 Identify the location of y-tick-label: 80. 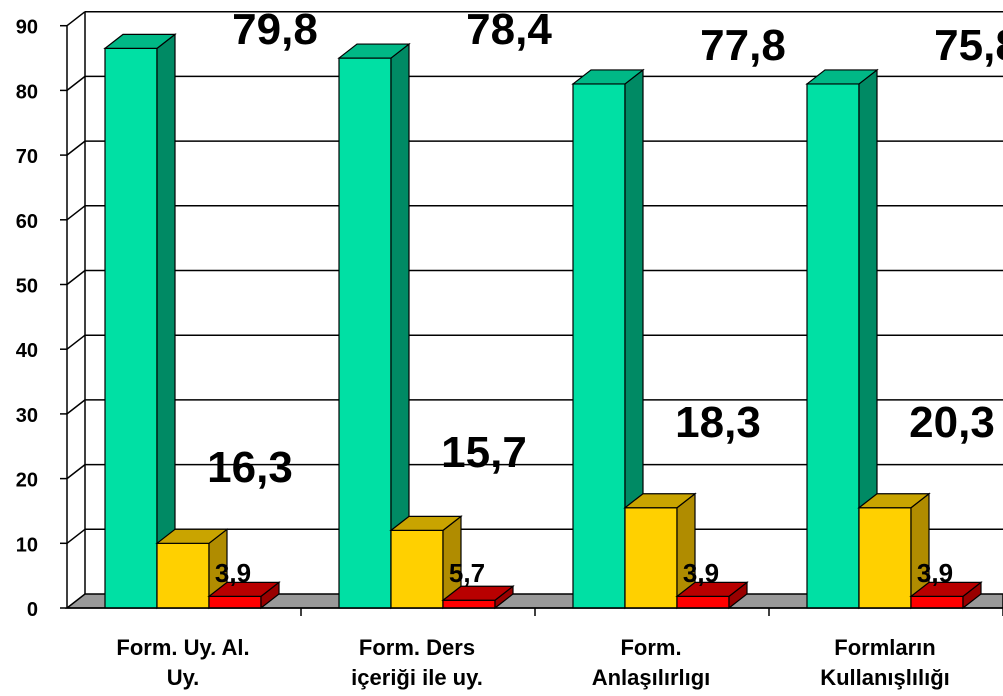
(27, 92).